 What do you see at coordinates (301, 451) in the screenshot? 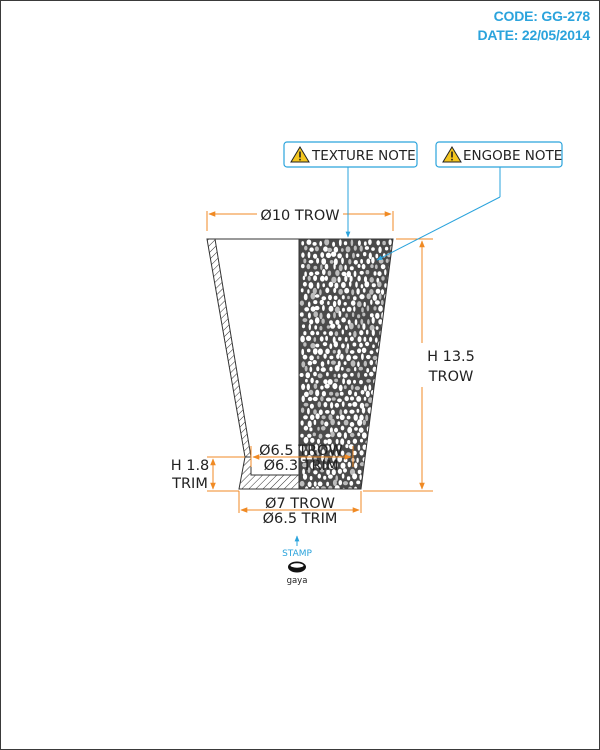
I see `inner-bottom-trow-label: Ø6.5 TROW` at bounding box center [301, 451].